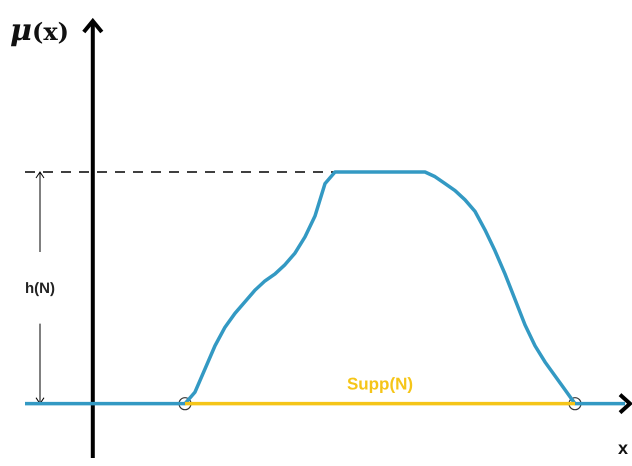 This screenshot has width=632, height=466. What do you see at coordinates (623, 448) in the screenshot?
I see `x-axis-title: x` at bounding box center [623, 448].